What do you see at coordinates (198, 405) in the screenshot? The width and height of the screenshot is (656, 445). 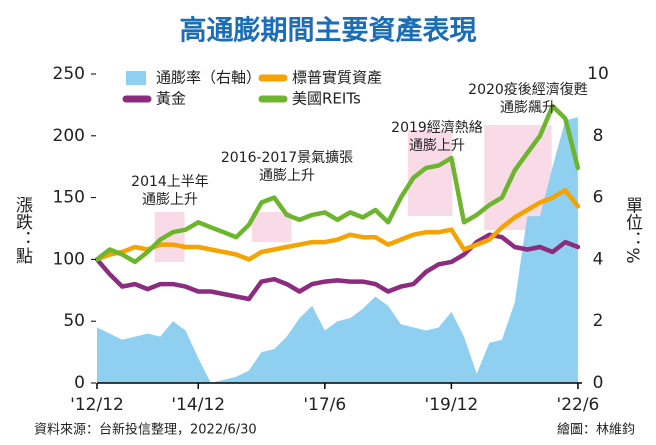 I see `x-tick-label: '14/12` at bounding box center [198, 405].